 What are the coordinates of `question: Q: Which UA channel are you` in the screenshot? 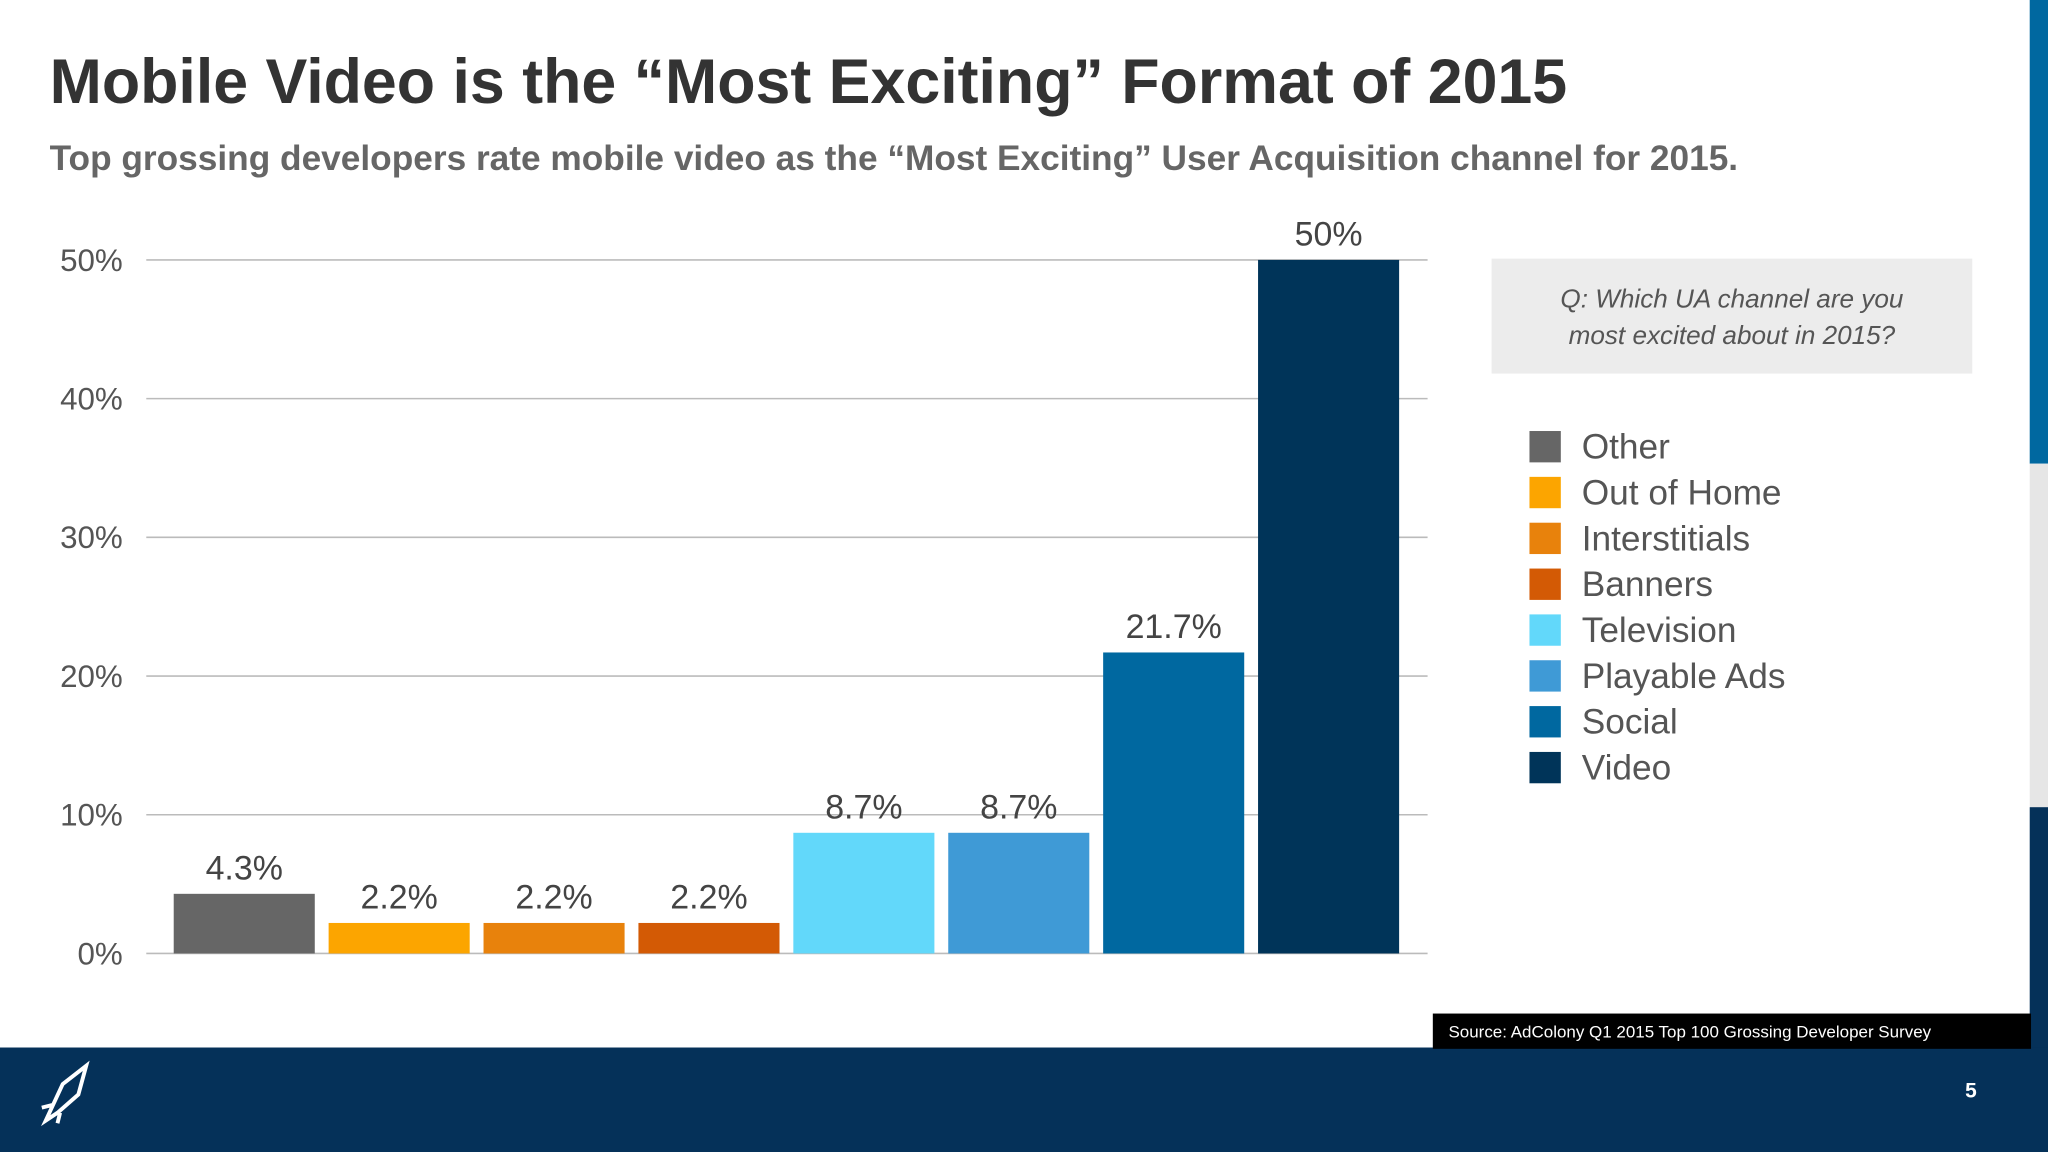 It's located at (1731, 298).